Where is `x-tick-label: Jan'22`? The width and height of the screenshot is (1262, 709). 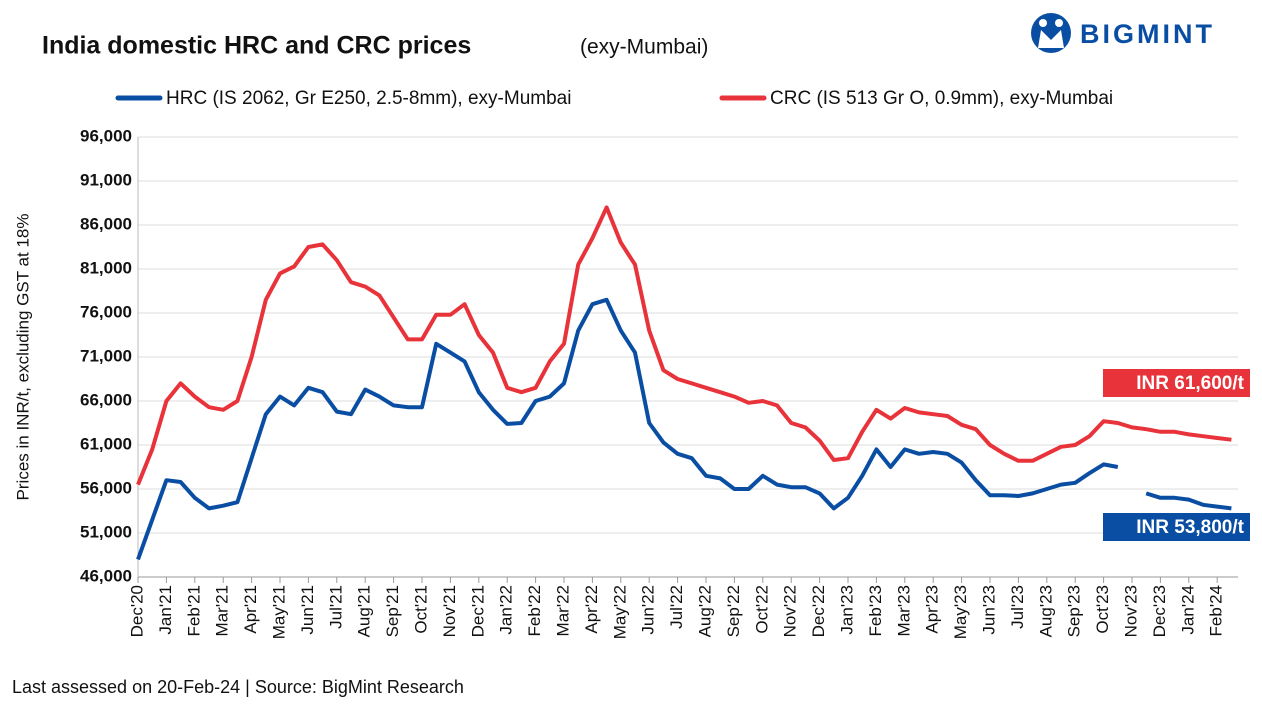
x-tick-label: Jan'22 is located at coordinates (506, 610).